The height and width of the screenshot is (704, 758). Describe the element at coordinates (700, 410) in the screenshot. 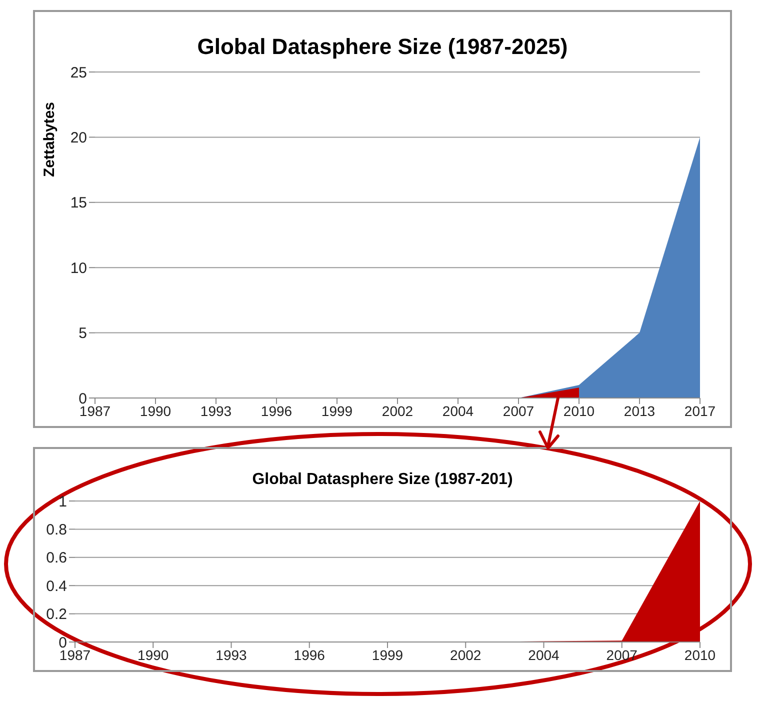

I see `x-tick-label: 2017` at that location.